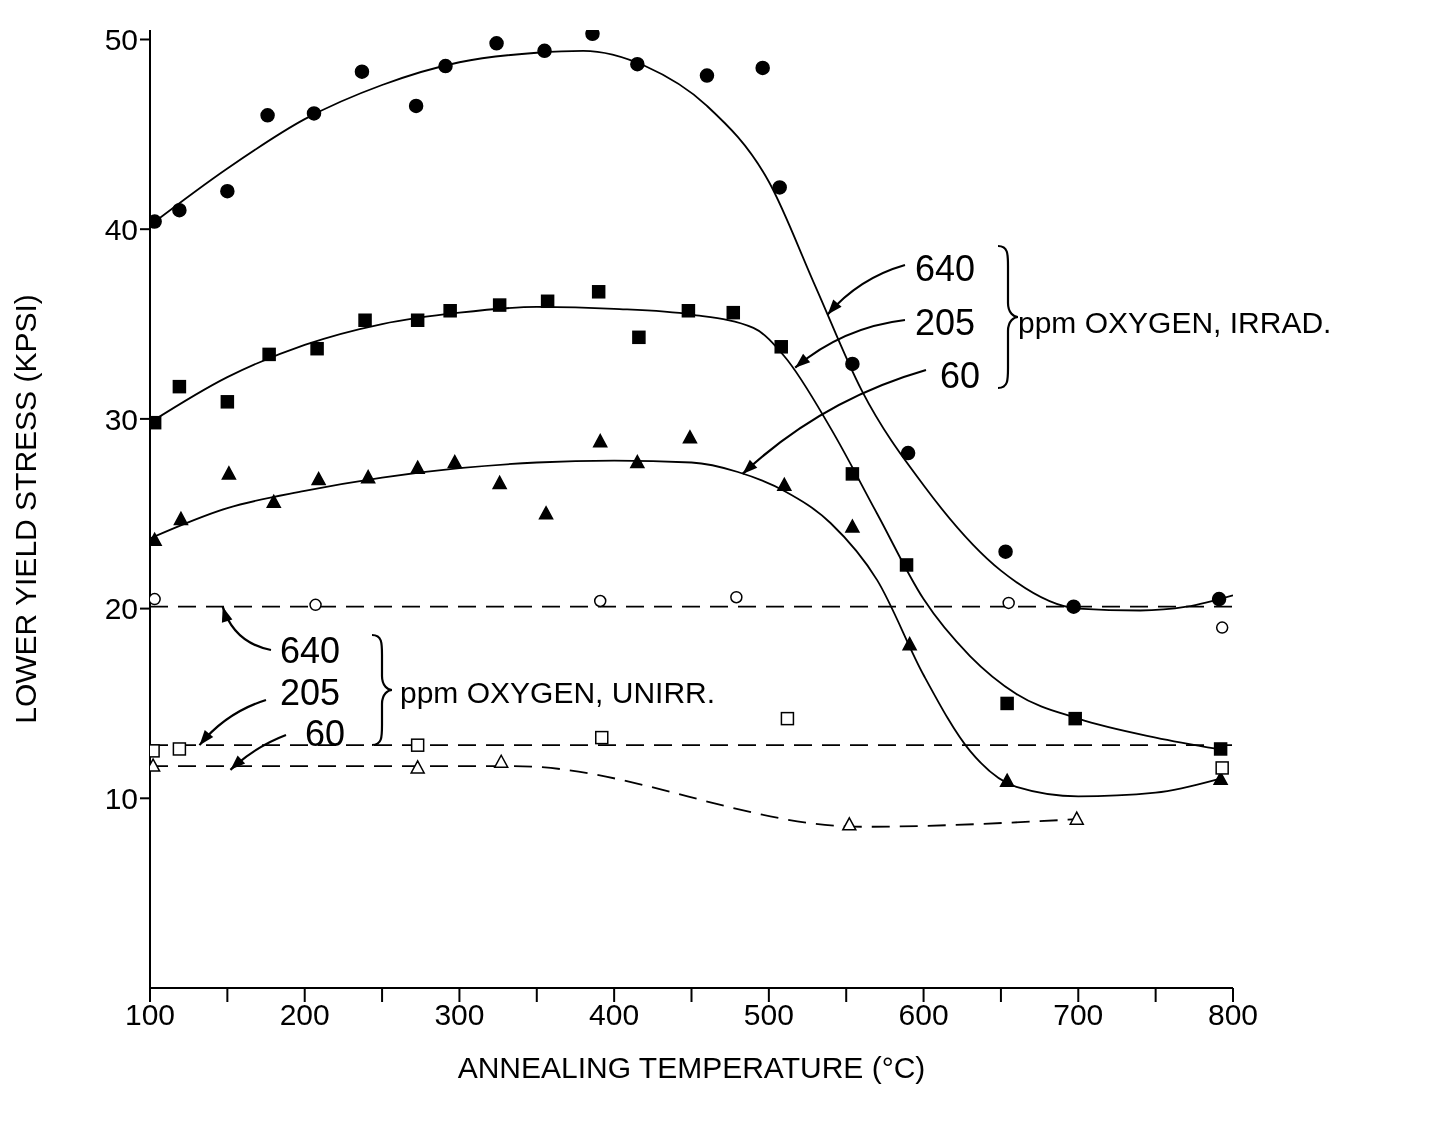 The height and width of the screenshot is (1136, 1453). Describe the element at coordinates (768, 1015) in the screenshot. I see `x-tick-label: 500` at that location.